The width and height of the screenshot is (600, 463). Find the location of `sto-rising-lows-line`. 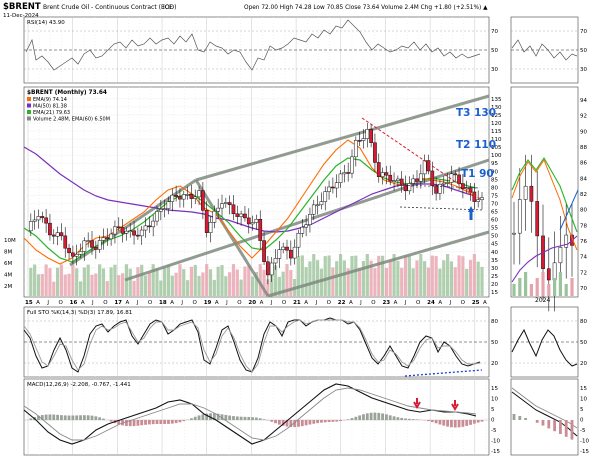

sto-rising-lows-line is located at coordinates (443, 373).